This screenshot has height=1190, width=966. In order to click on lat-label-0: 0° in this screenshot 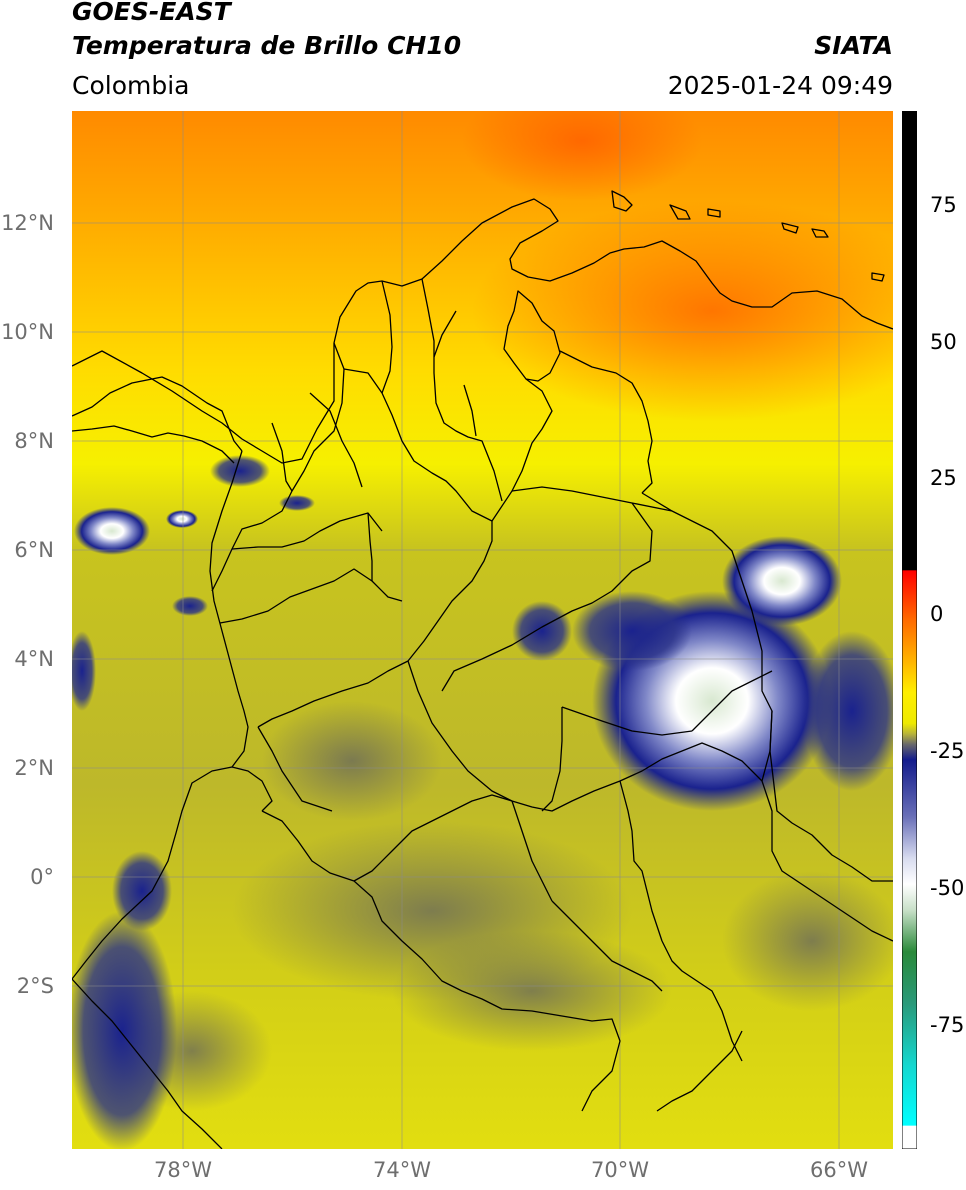, I will do `click(42, 877)`.